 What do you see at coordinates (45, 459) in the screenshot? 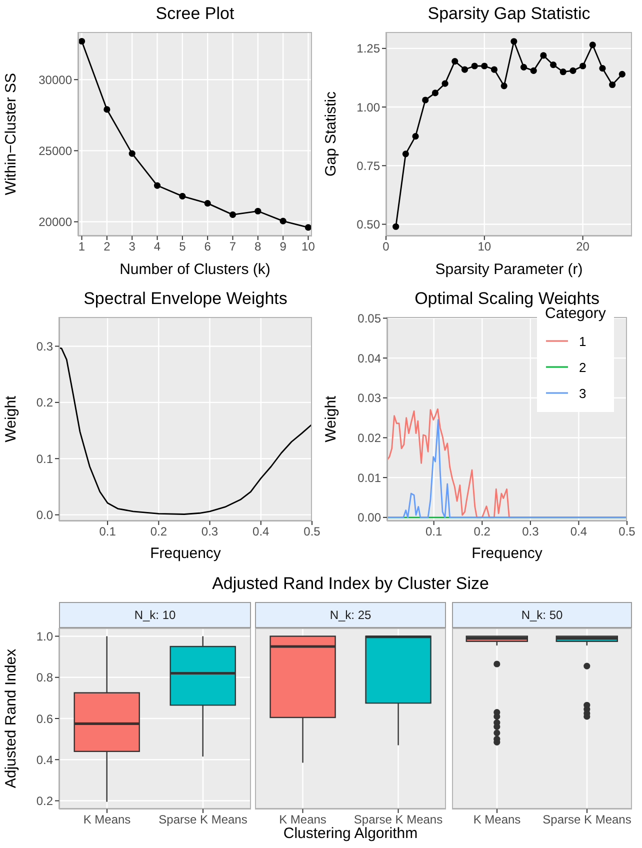
I see `y-tick-label: 0.1` at bounding box center [45, 459].